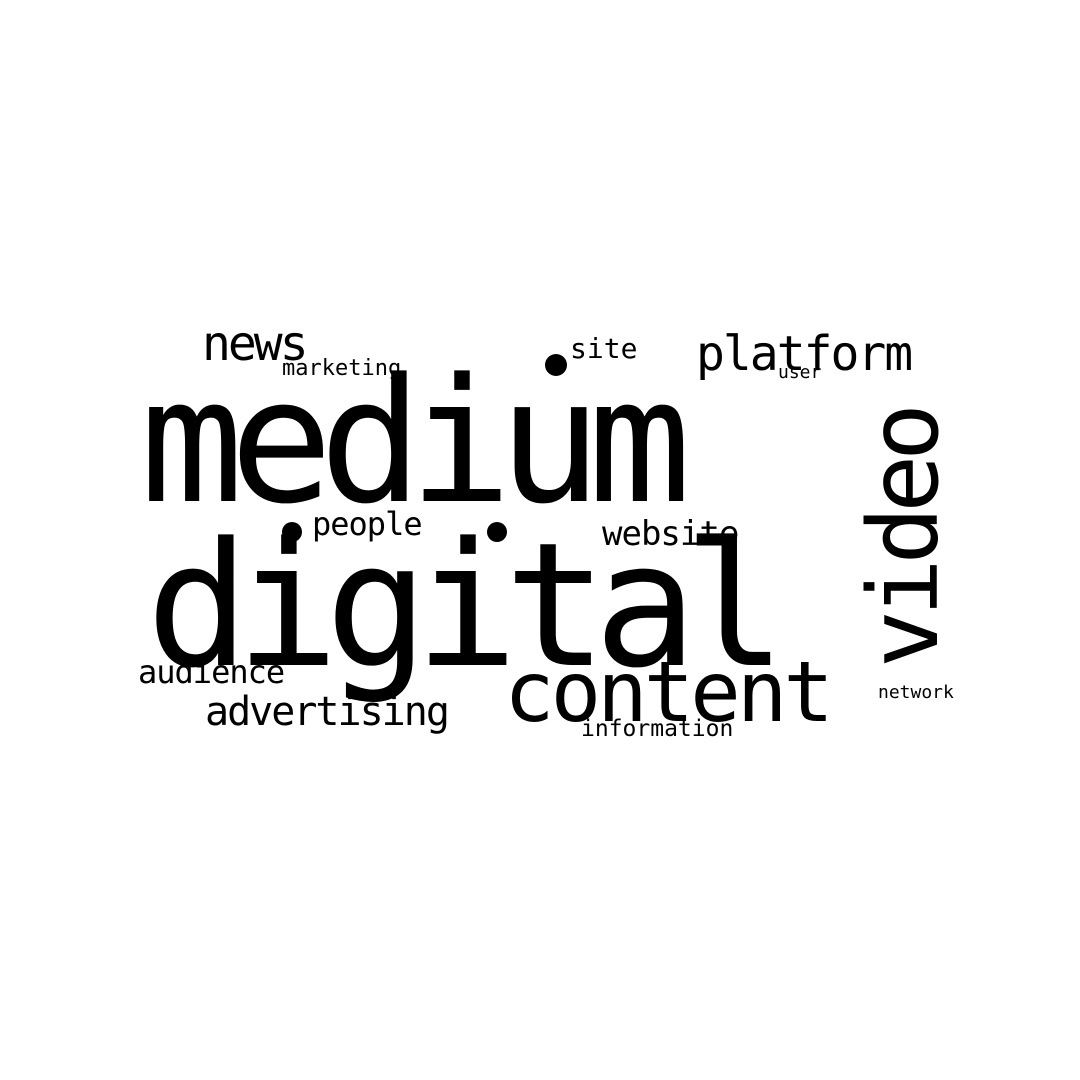 The height and width of the screenshot is (1080, 1080). Describe the element at coordinates (669, 692) in the screenshot. I see `word-content: content` at that location.